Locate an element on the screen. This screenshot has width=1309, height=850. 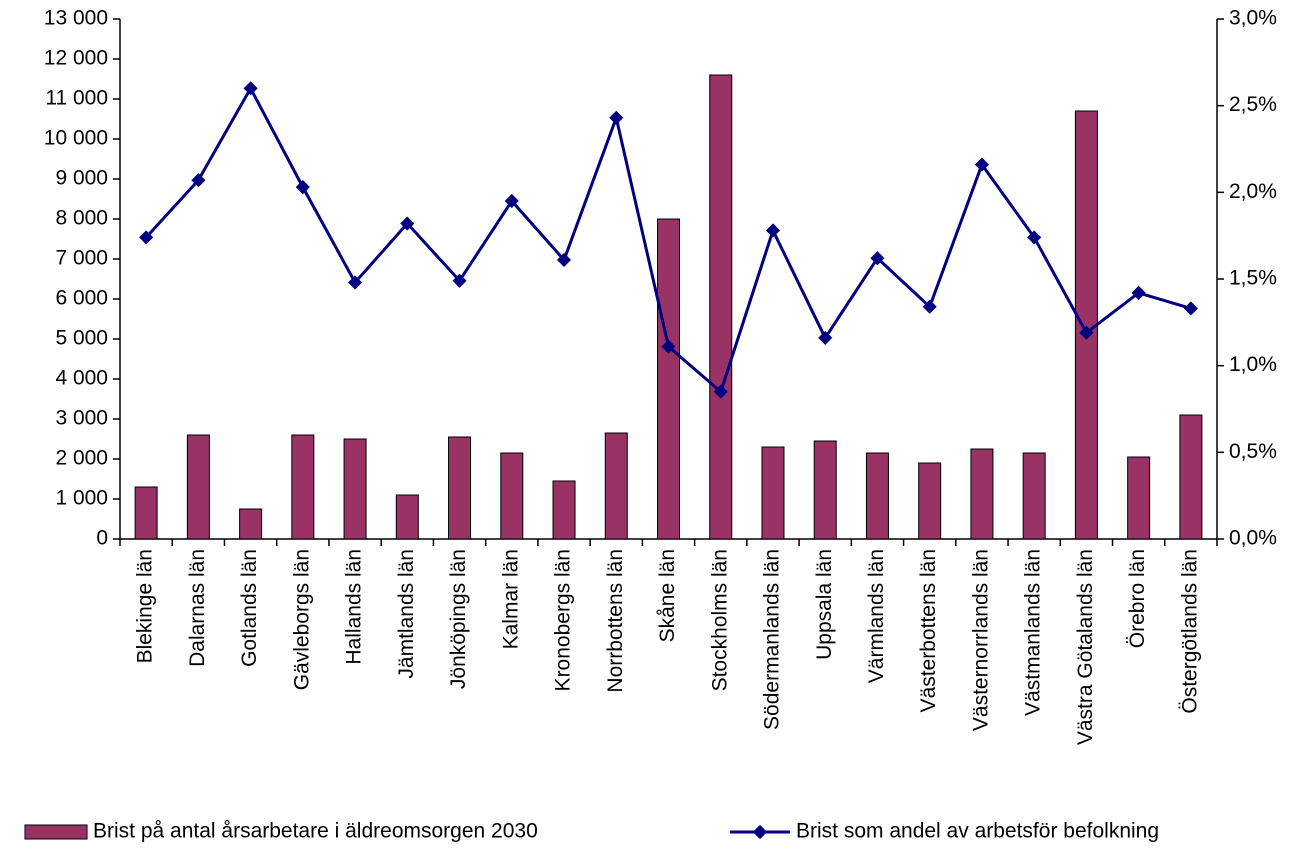
y2-tick-label: 1,5% is located at coordinates (1253, 278).